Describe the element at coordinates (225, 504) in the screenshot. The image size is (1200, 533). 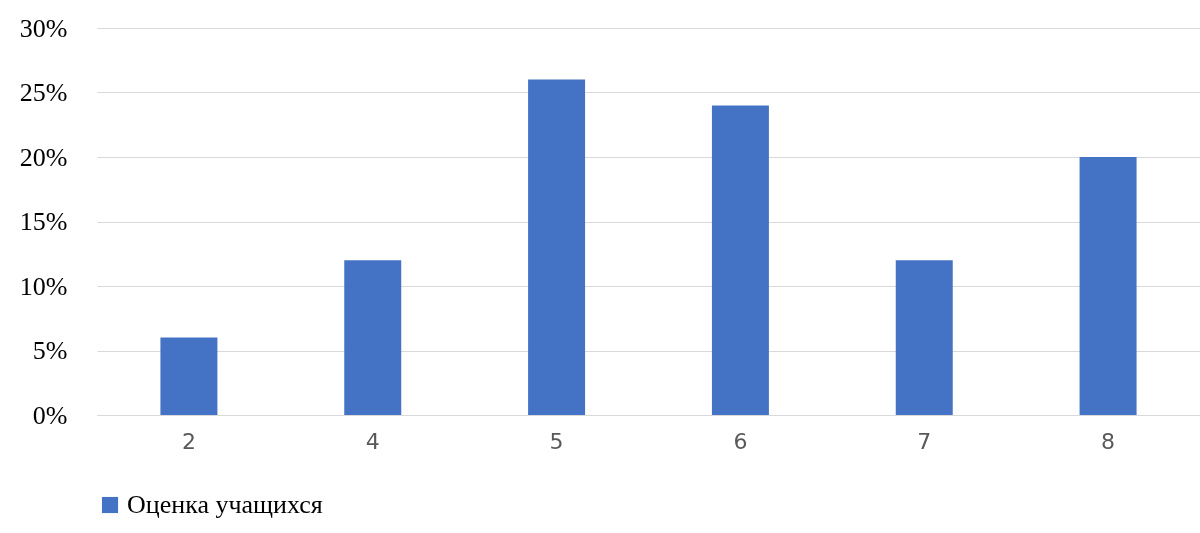
I see `legend-label: Оценка учащихся` at that location.